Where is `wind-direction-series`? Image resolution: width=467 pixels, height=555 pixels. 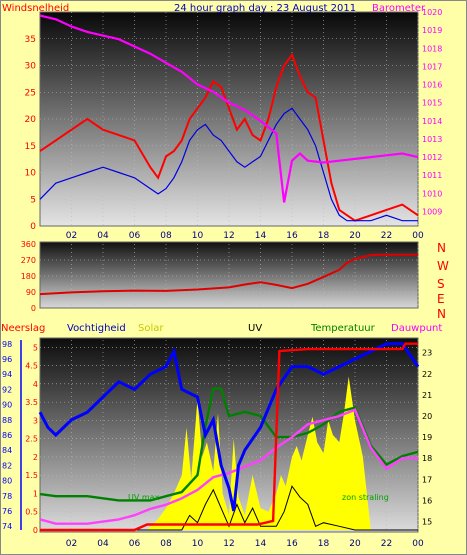 wind-direction-series is located at coordinates (228, 274).